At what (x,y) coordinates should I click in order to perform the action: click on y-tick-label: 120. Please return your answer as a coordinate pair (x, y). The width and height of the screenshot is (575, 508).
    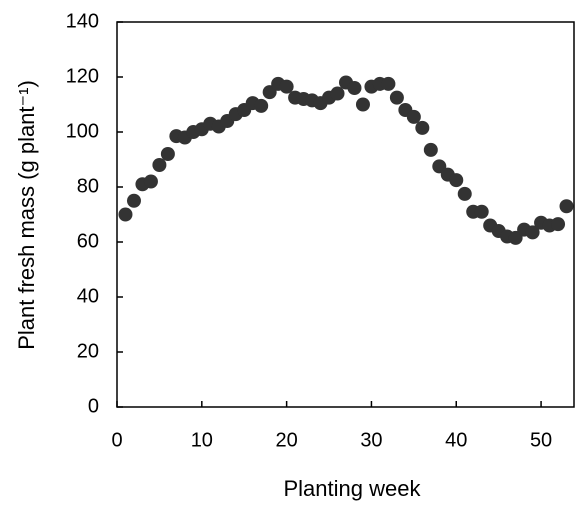
    Looking at the image, I should click on (82, 76).